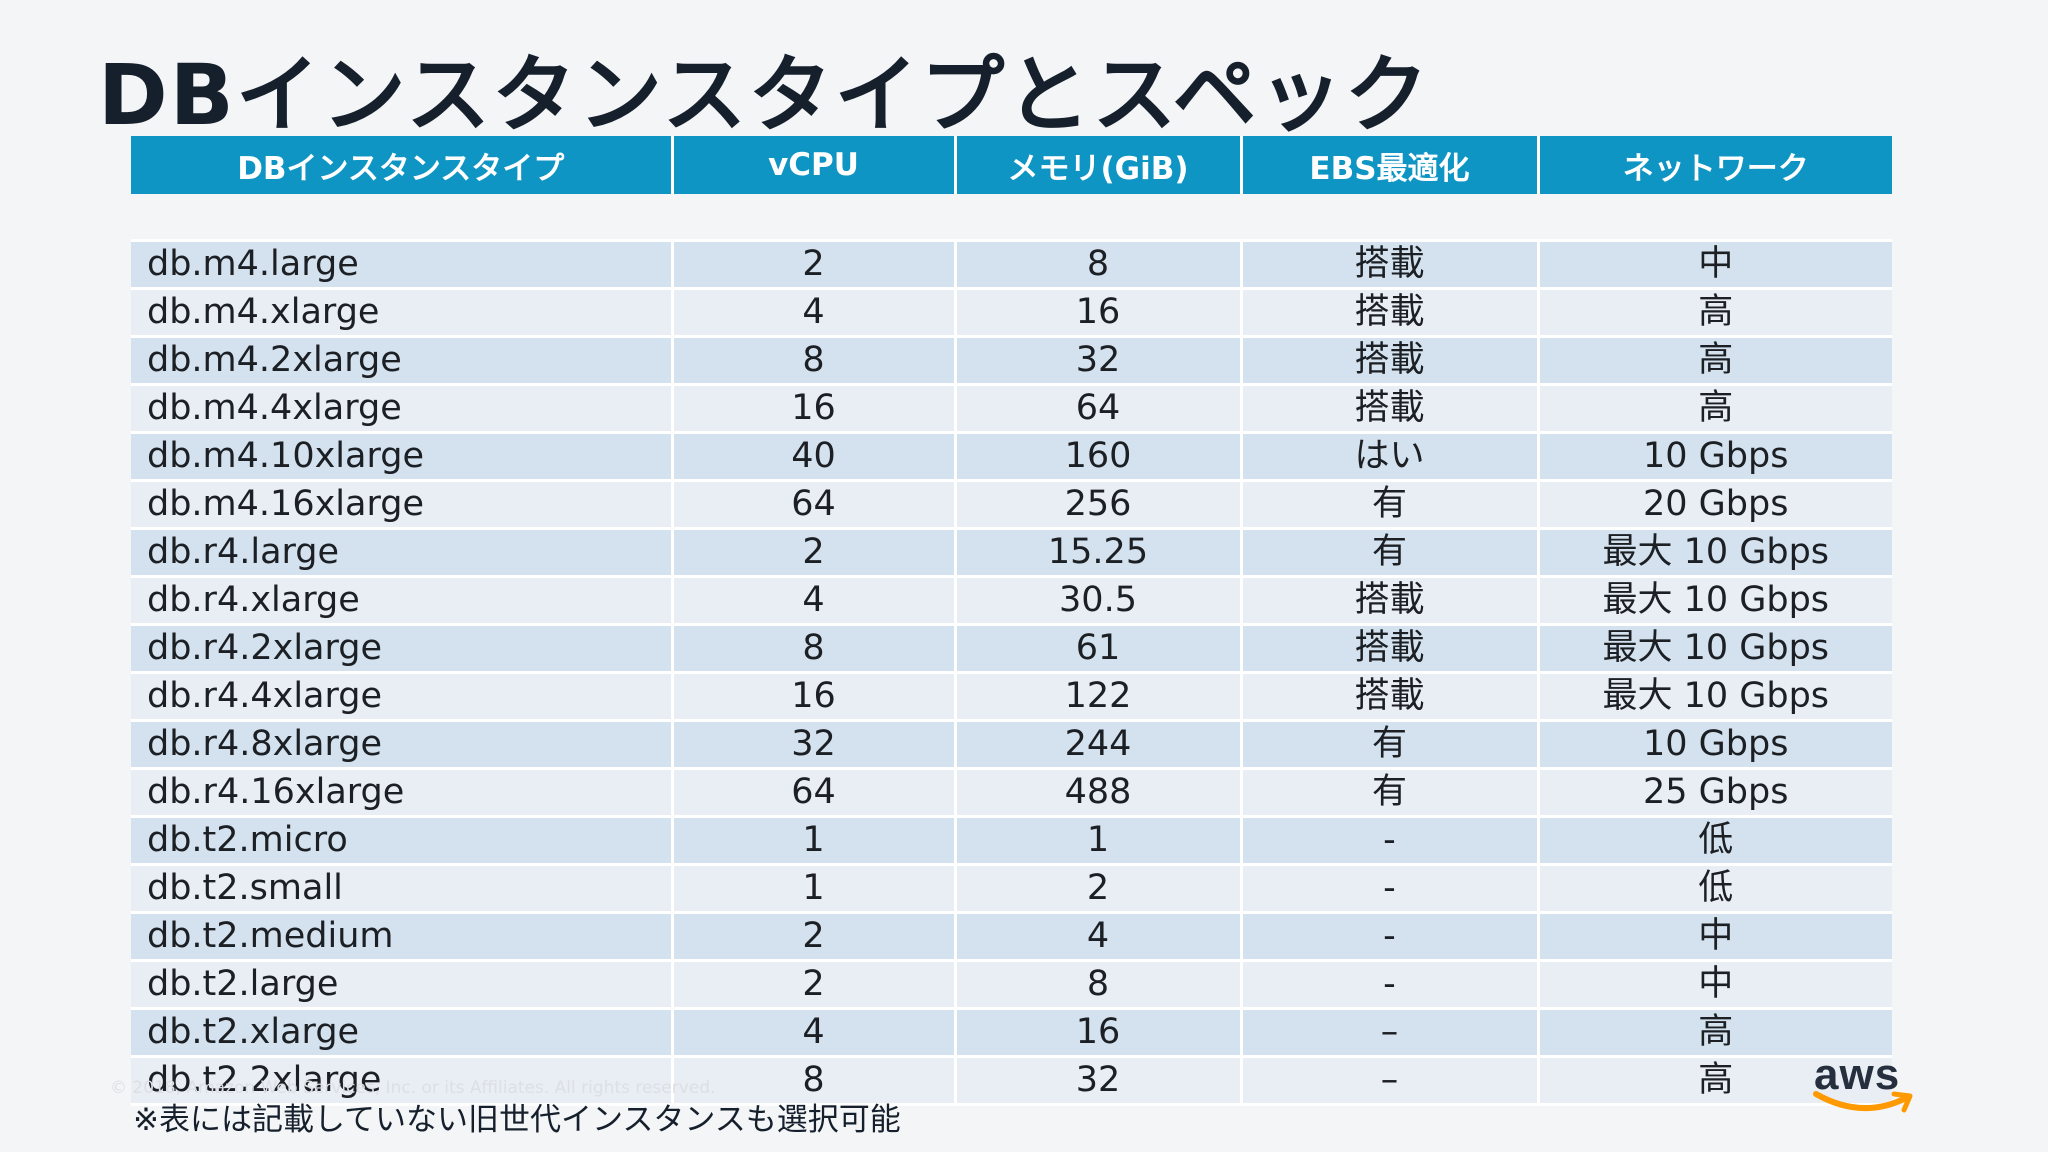 This screenshot has width=2048, height=1152. I want to click on instance-type-cell: db.r4.large, so click(402, 553).